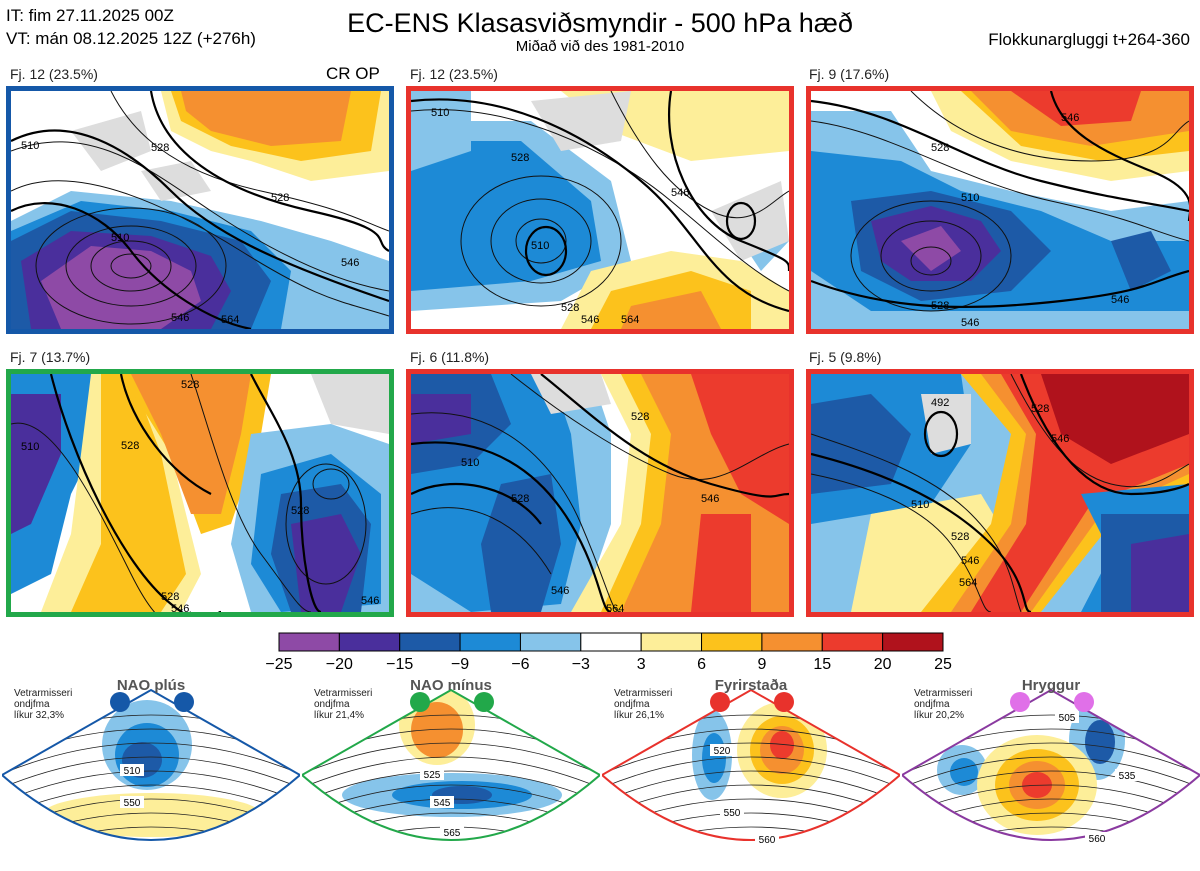  What do you see at coordinates (432, 775) in the screenshot?
I see `regime-contour-label: 525` at bounding box center [432, 775].